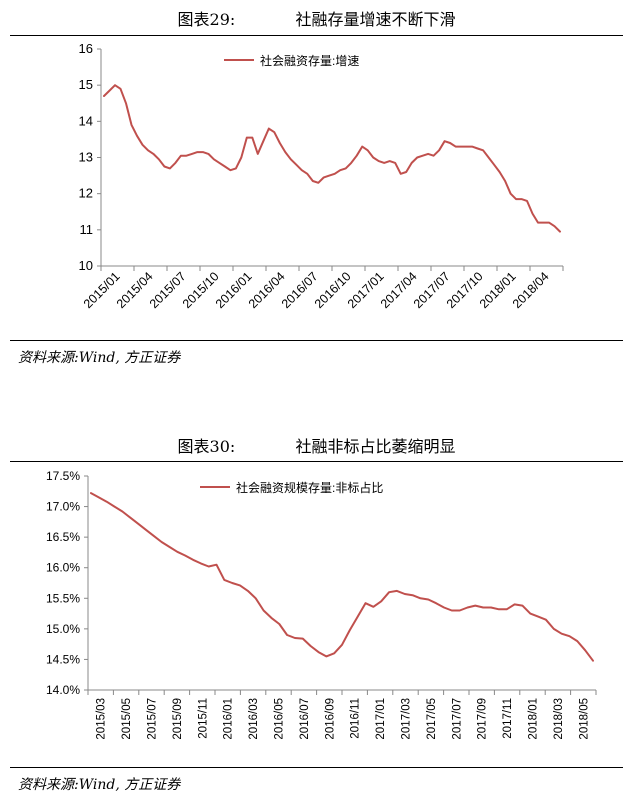 The width and height of the screenshot is (633, 809). Describe the element at coordinates (309, 60) in the screenshot. I see `legend-label: 社会融资存量:增速` at that location.